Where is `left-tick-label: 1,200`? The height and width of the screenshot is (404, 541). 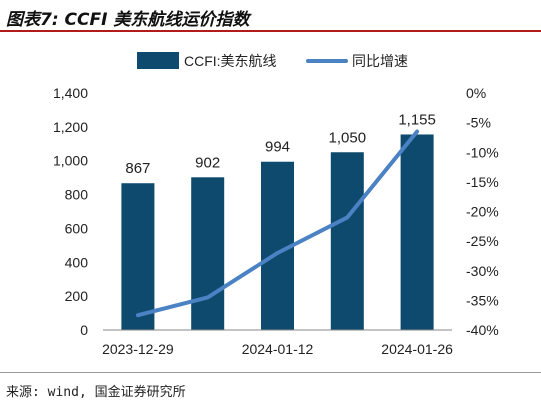
left-tick-label: 1,200 is located at coordinates (70, 127).